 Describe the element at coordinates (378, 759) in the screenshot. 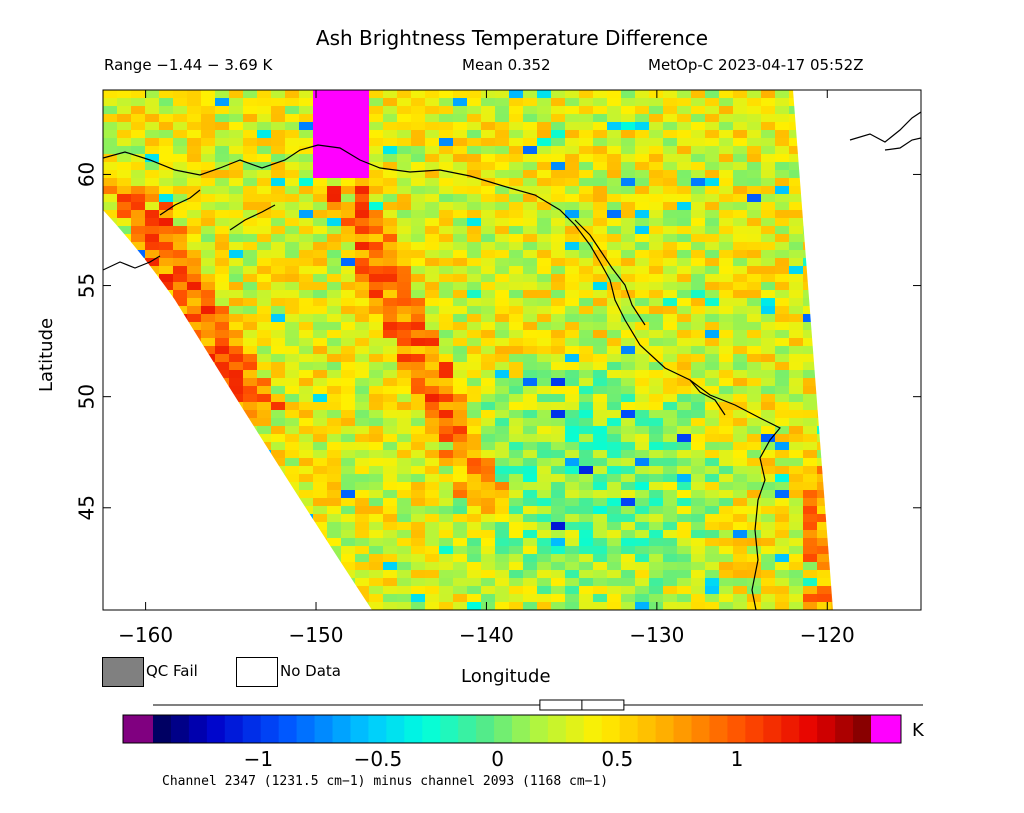

I see `colorbar-tick-label: −0.5` at that location.